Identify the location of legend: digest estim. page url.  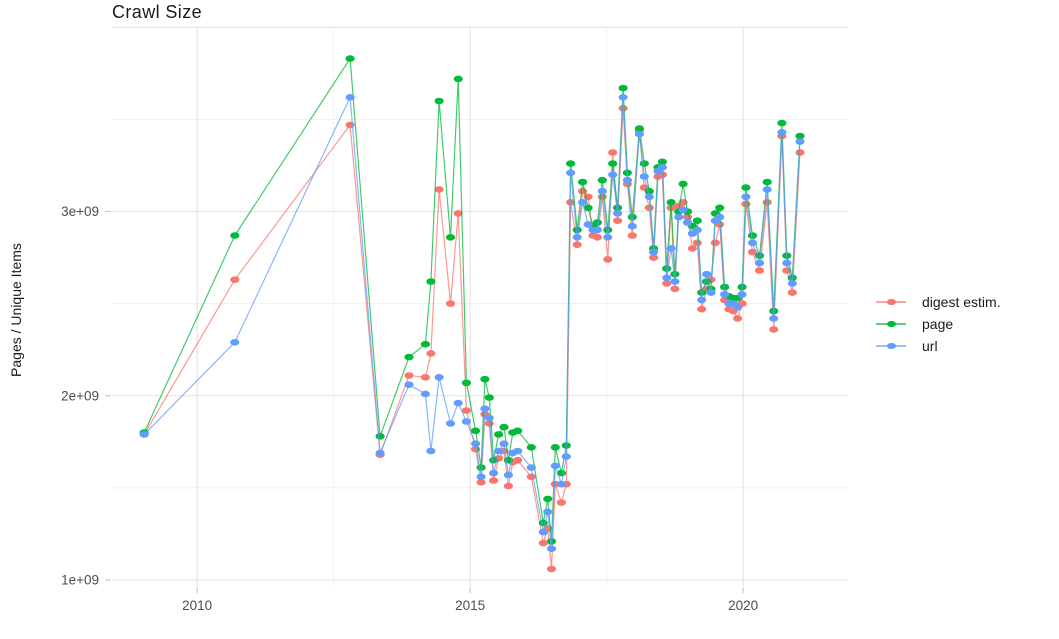
(938, 324).